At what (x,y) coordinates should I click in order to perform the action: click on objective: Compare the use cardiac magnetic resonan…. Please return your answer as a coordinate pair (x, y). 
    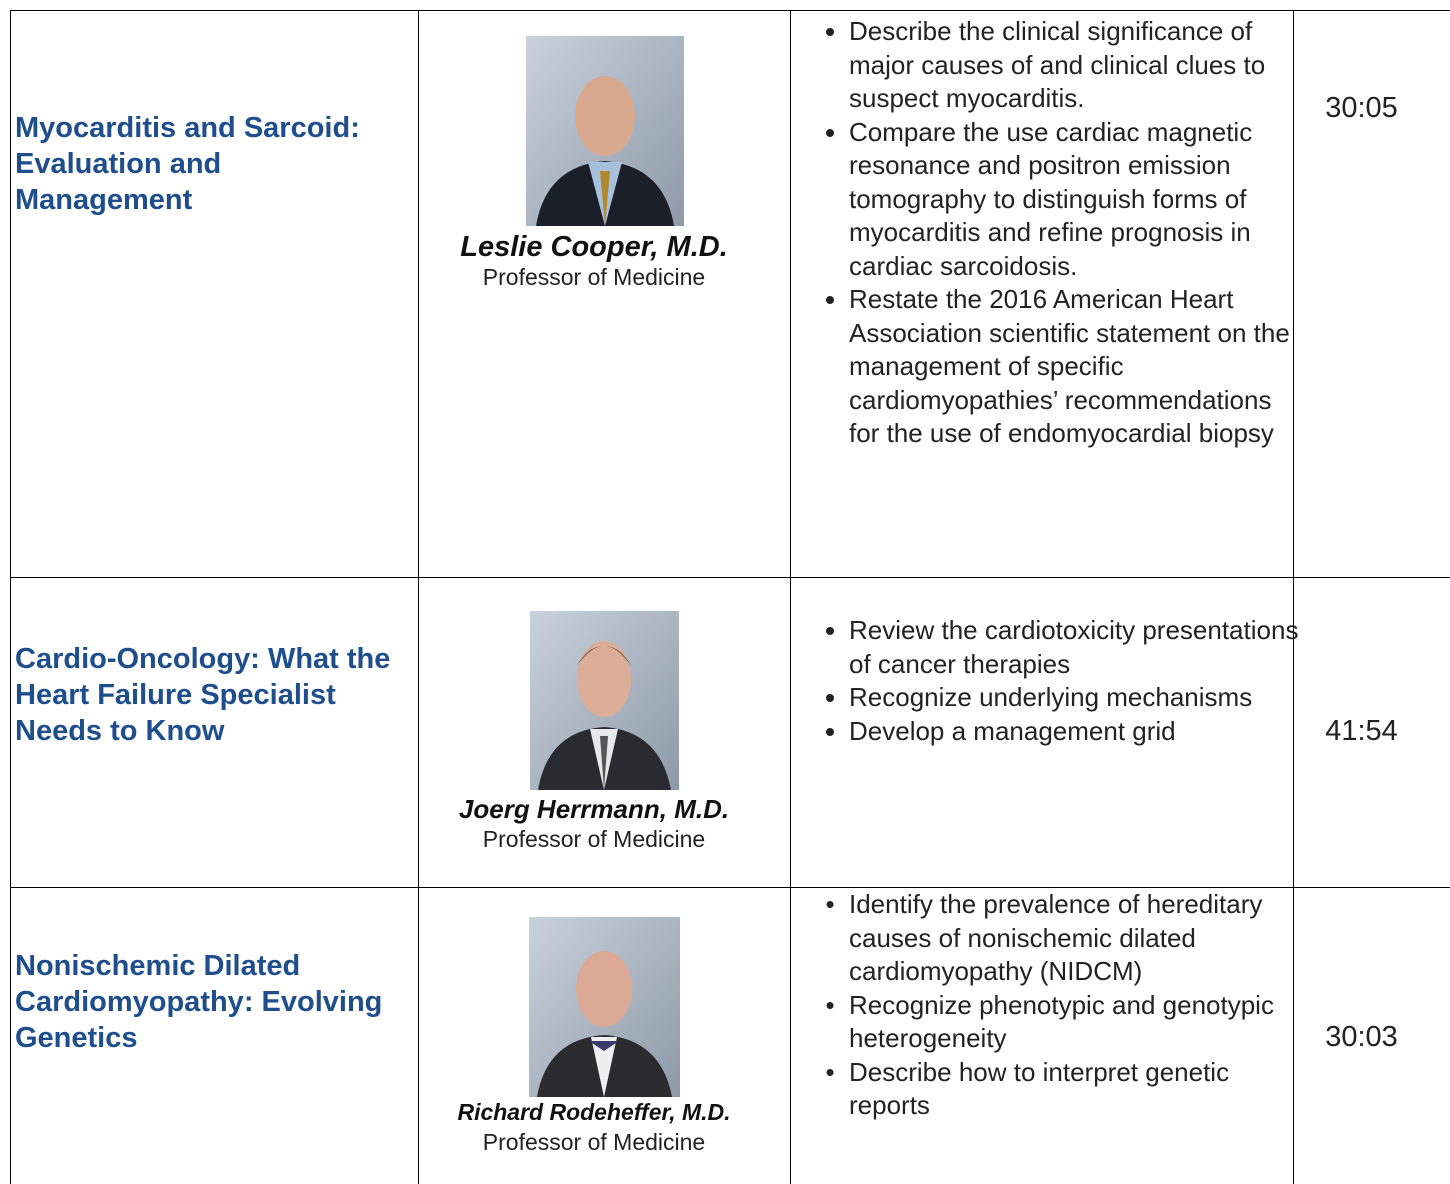
    Looking at the image, I should click on (1074, 200).